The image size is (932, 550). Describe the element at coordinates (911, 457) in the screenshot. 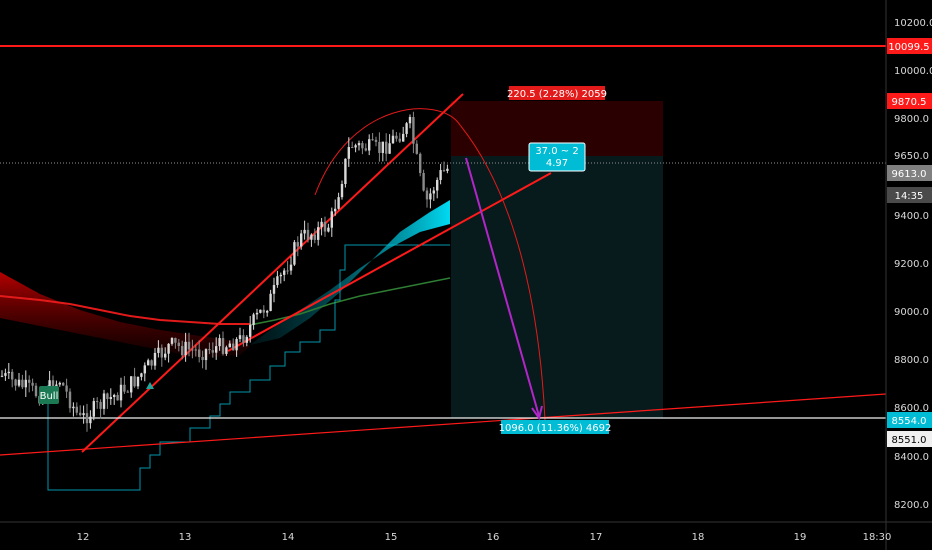

I see `y-tick-label: 8400.0` at that location.